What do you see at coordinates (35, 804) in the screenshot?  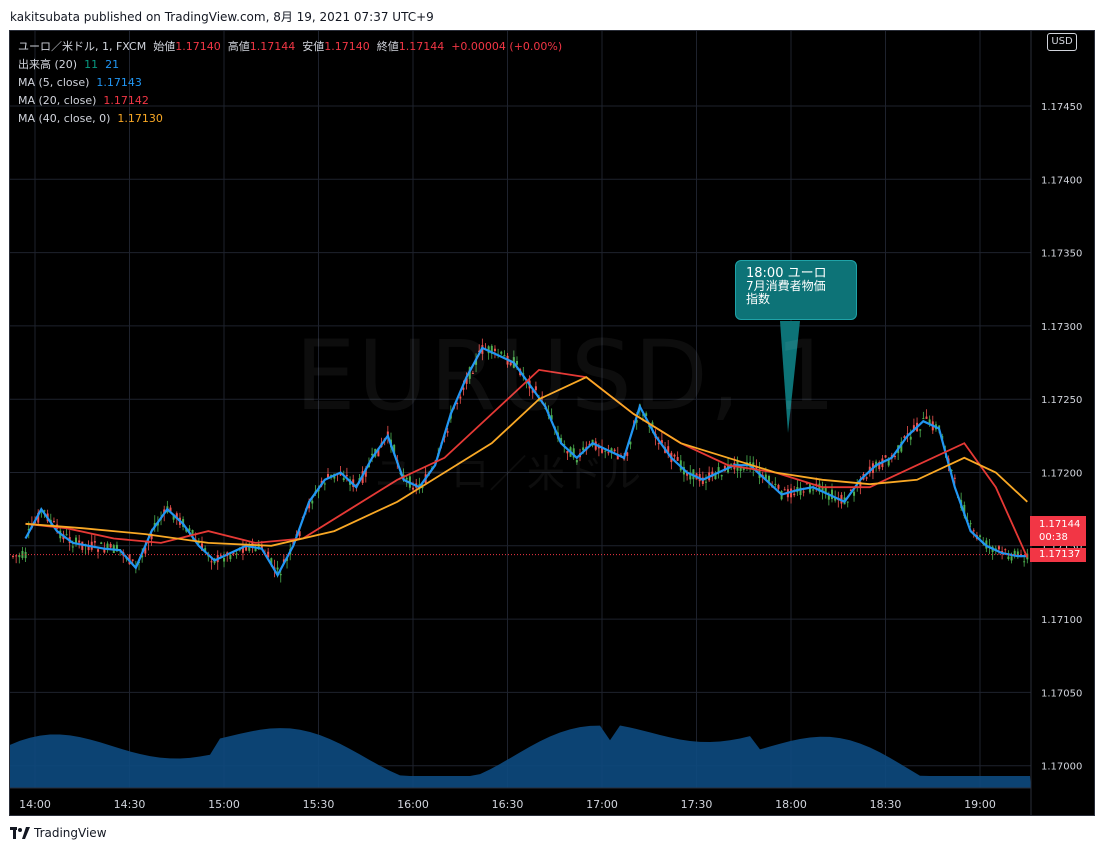 I see `x-tick-label: 14:00` at bounding box center [35, 804].